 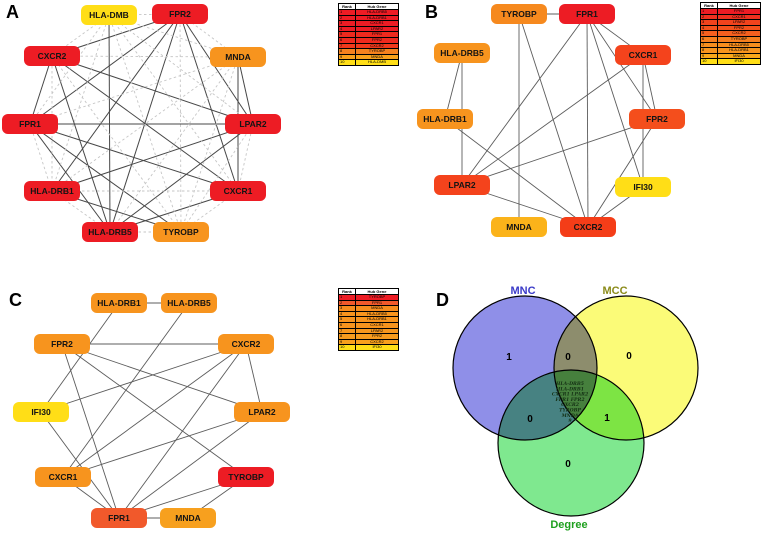 I want to click on edge-HLA-DMB-TYROBP, so click(x=145, y=123).